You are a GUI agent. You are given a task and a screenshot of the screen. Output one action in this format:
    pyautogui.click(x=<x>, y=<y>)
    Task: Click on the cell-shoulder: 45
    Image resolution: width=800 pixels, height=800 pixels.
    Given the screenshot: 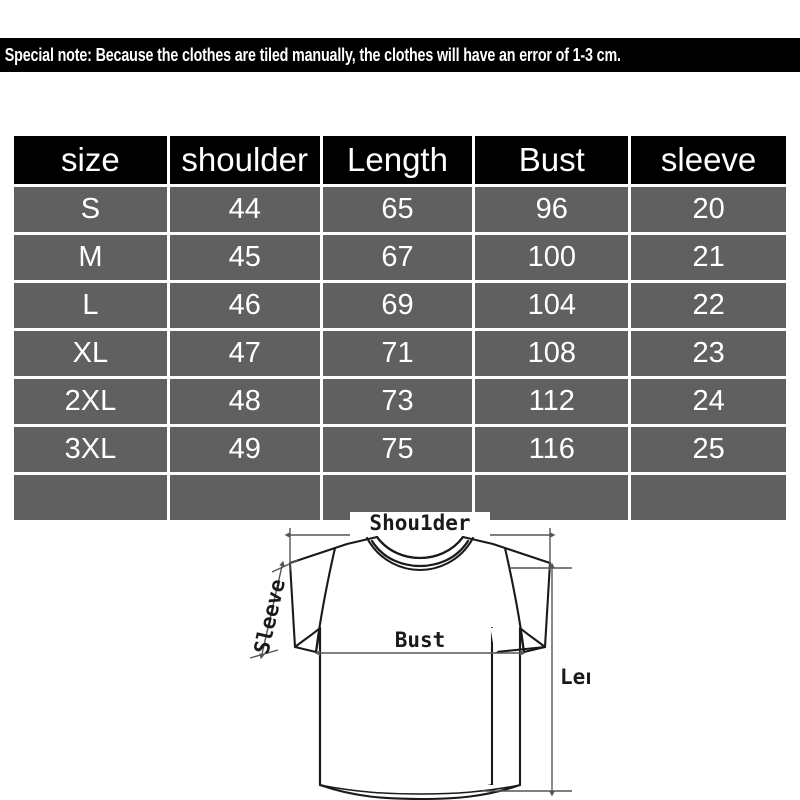 What is the action you would take?
    pyautogui.click(x=244, y=257)
    